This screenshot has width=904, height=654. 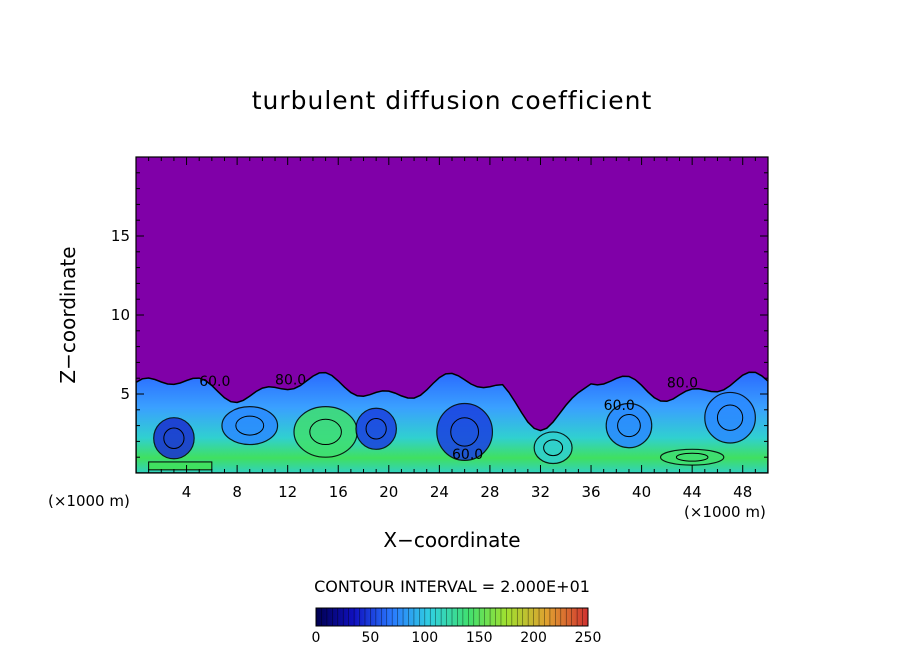 What do you see at coordinates (338, 492) in the screenshot?
I see `x-tick-label: 16` at bounding box center [338, 492].